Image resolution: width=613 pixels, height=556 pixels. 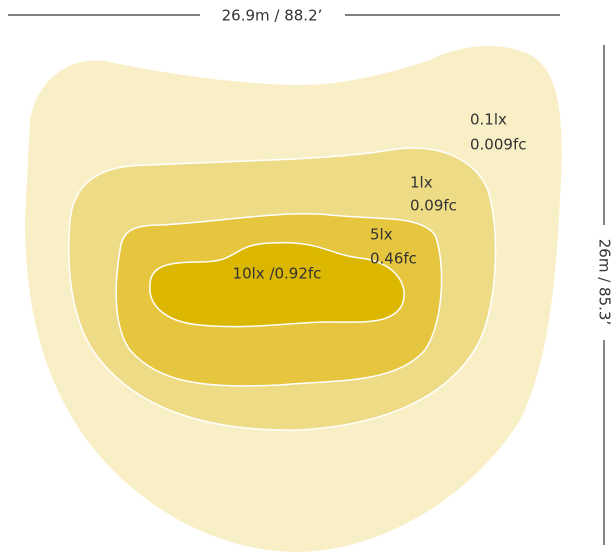 What do you see at coordinates (604, 282) in the screenshot?
I see `height-label: 26m / 85.3’` at bounding box center [604, 282].